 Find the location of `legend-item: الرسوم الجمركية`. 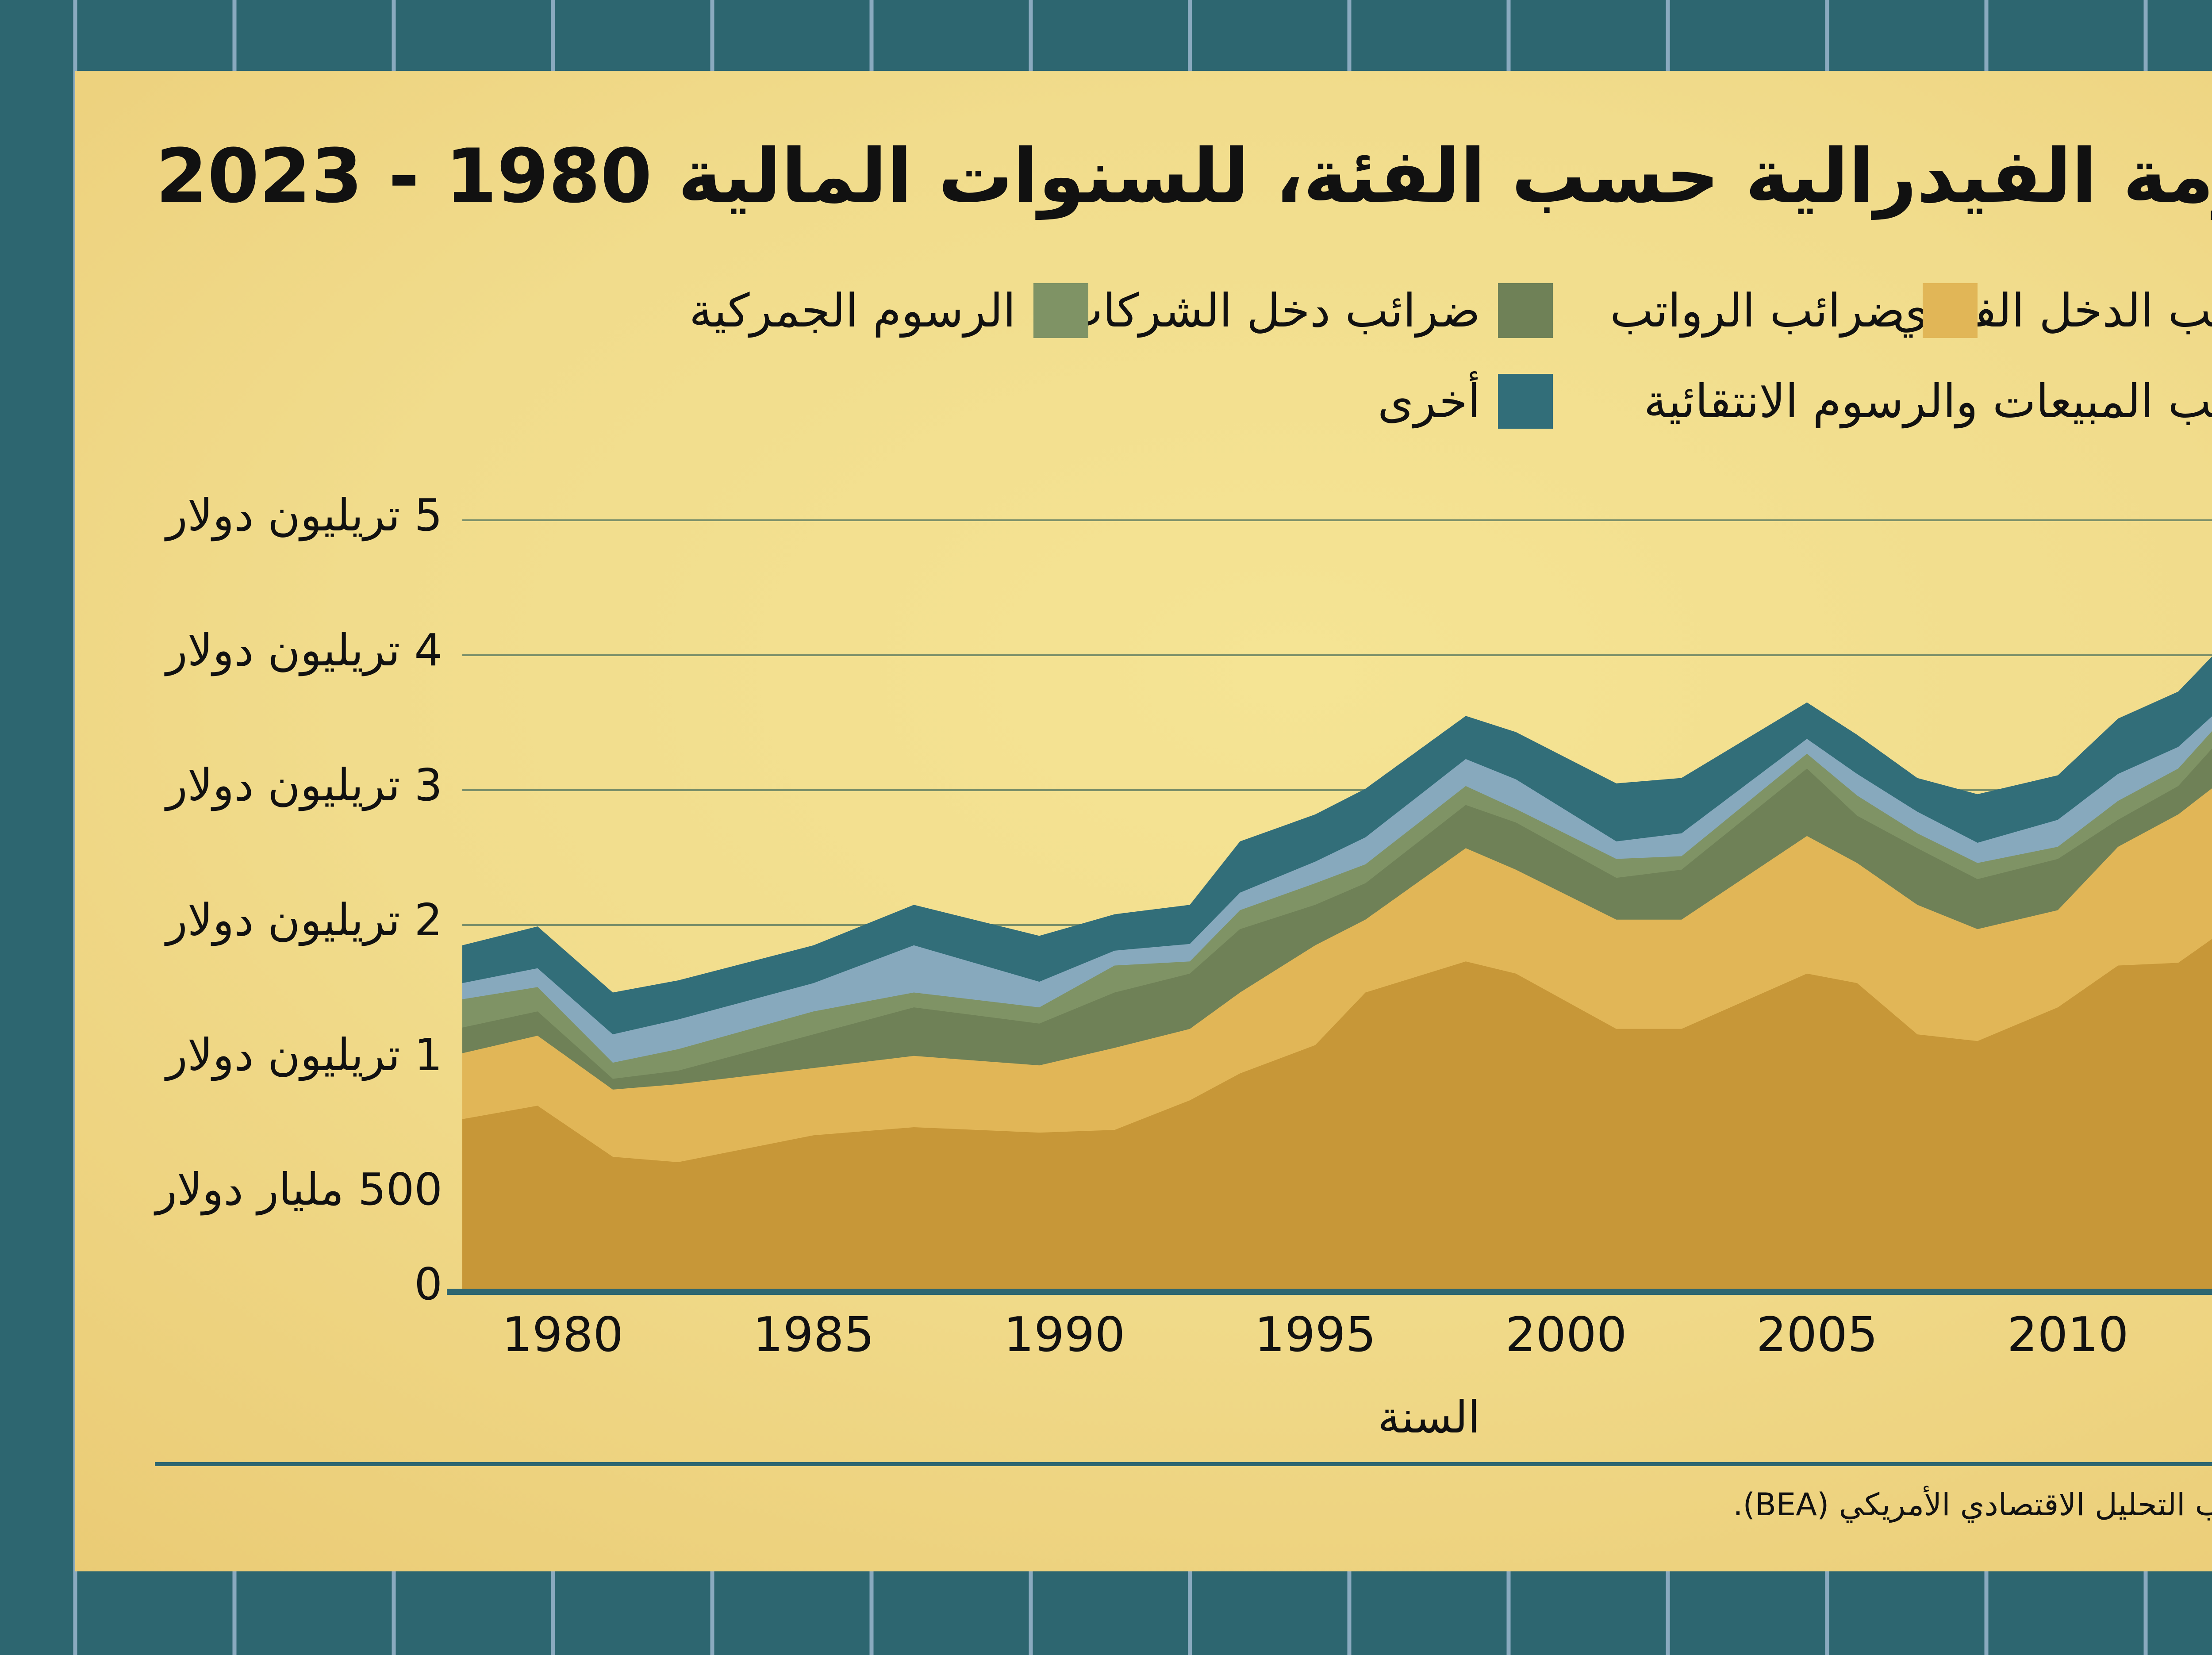

legend-item: الرسوم الجمركية is located at coordinates (889, 310).